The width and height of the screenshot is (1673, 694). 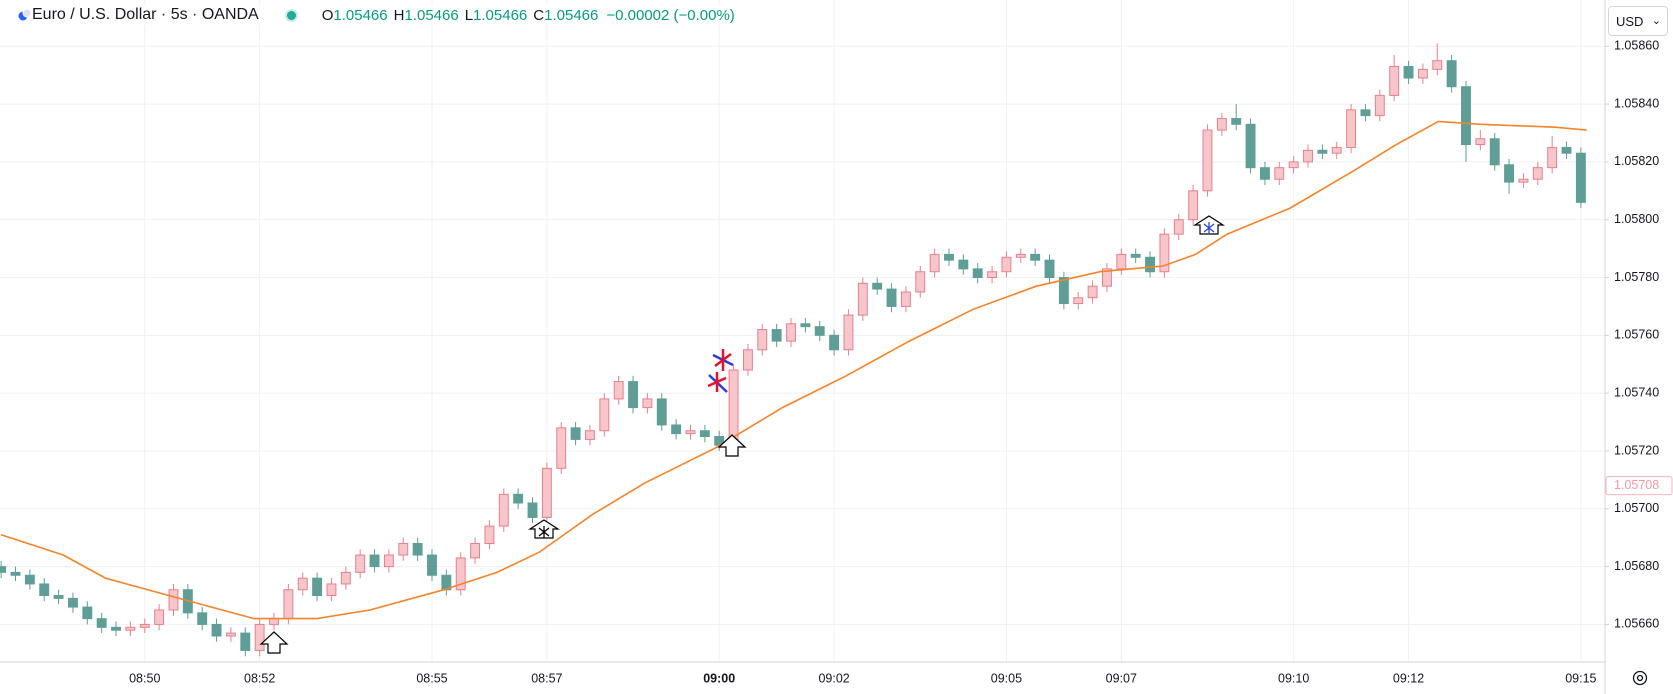 What do you see at coordinates (1630, 21) in the screenshot?
I see `currency-label: USD` at bounding box center [1630, 21].